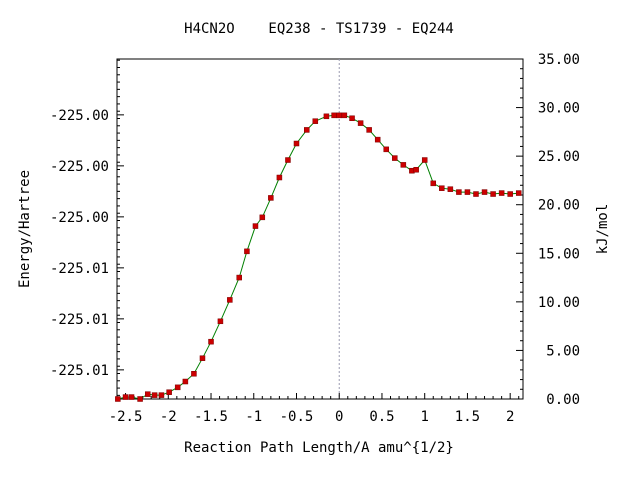 This screenshot has width=640, height=480. I want to click on right-tick-label: 35.00, so click(559, 60).